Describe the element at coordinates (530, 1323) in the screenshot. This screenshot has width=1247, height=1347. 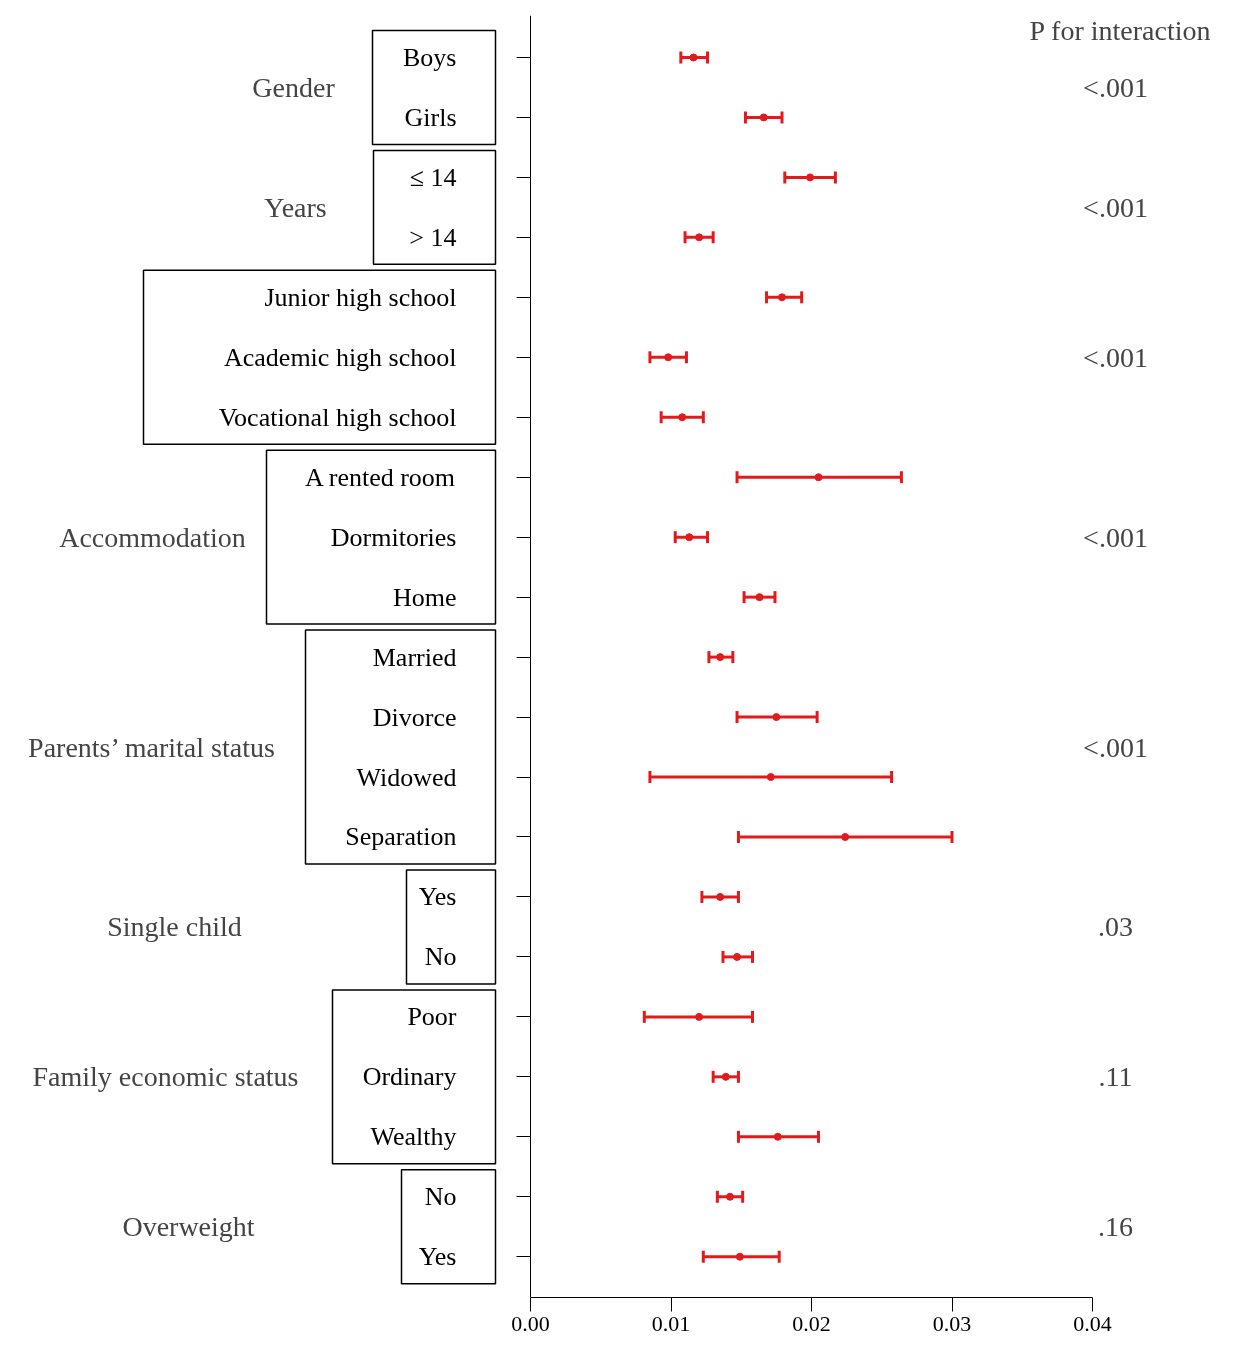
I see `x-tick-label: 0.00` at that location.